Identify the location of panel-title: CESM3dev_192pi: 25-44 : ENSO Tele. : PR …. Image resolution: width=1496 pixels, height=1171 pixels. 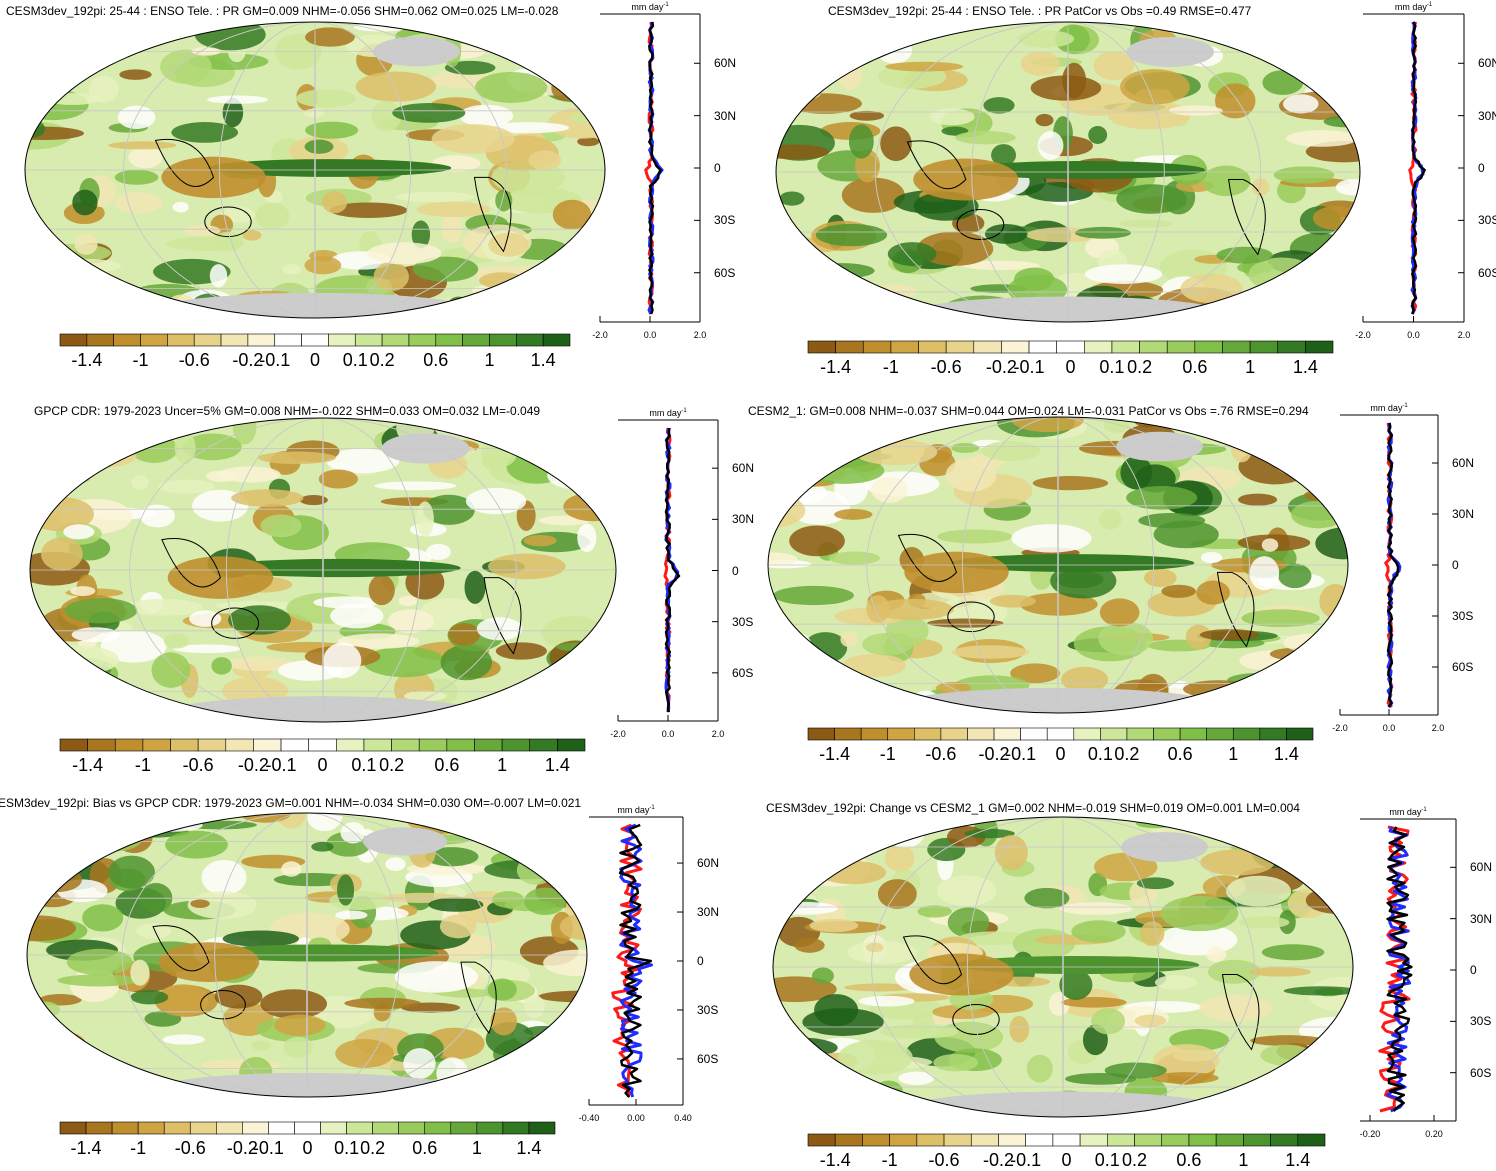
(282, 11).